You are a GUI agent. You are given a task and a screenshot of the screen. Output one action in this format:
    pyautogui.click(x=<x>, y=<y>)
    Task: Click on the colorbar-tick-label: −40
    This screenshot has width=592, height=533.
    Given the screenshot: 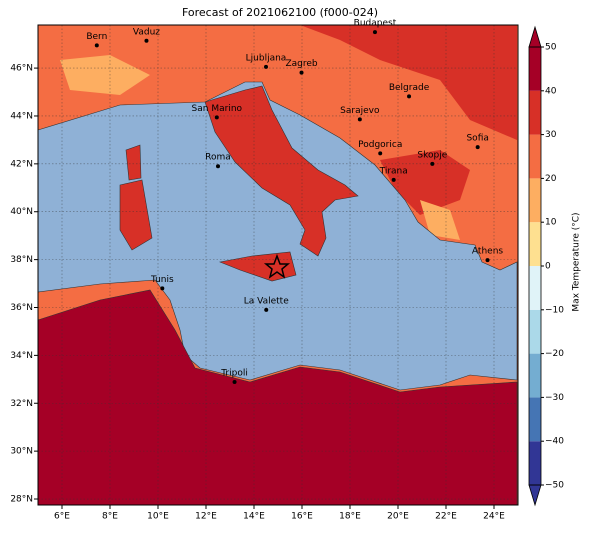 What is the action you would take?
    pyautogui.click(x=554, y=442)
    